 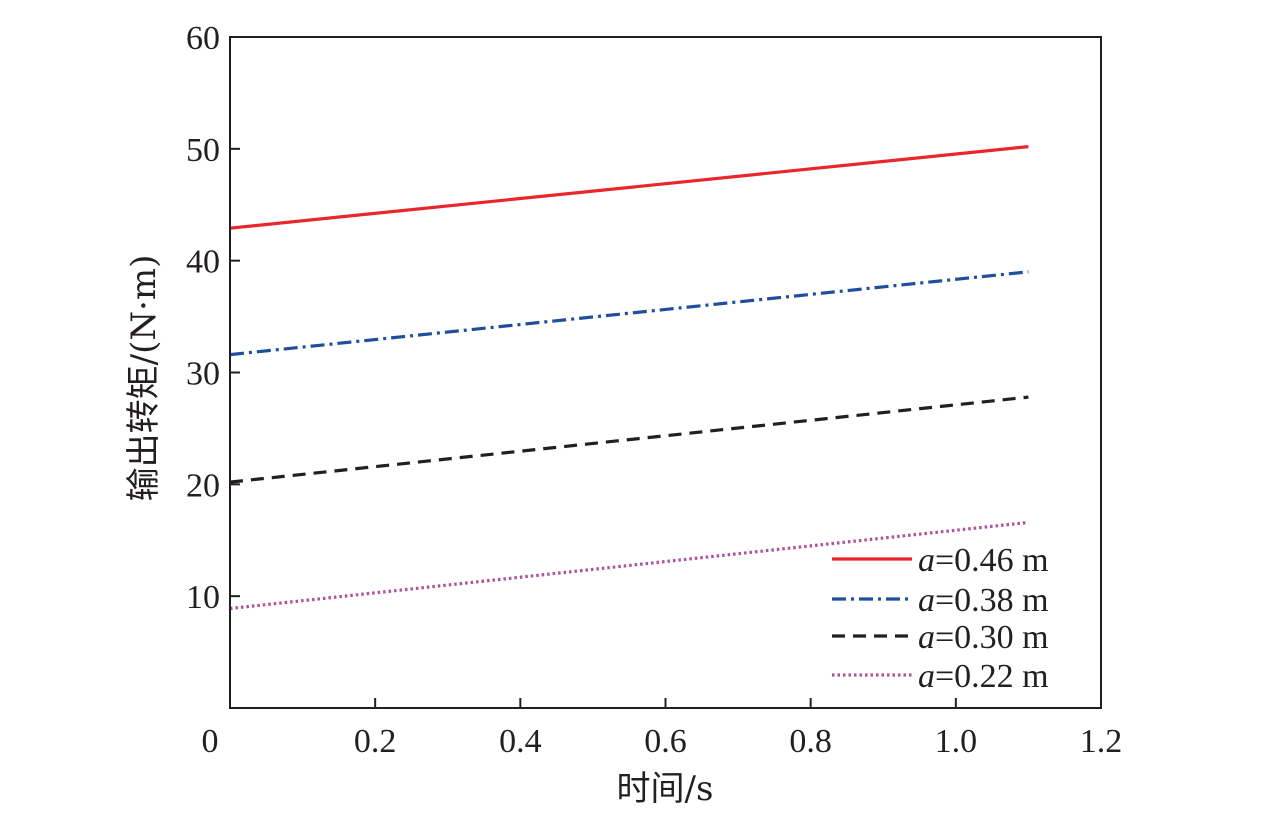 What do you see at coordinates (144, 378) in the screenshot?
I see `y-axis-title: 输出转矩/(N·m)` at bounding box center [144, 378].